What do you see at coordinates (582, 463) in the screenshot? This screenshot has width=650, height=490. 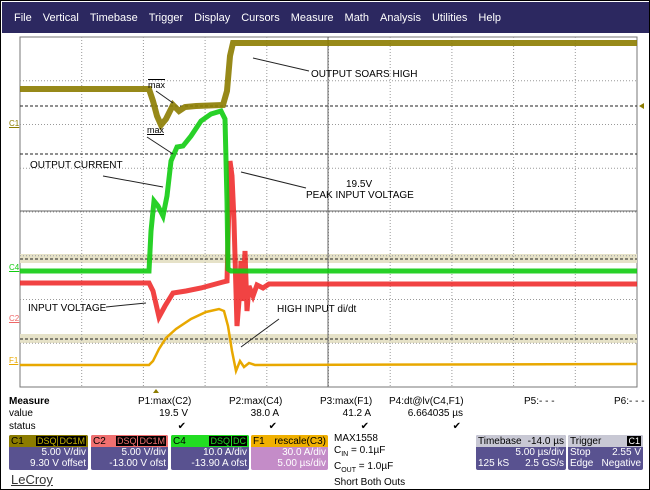 I see `trigger-type: Edge` at bounding box center [582, 463].